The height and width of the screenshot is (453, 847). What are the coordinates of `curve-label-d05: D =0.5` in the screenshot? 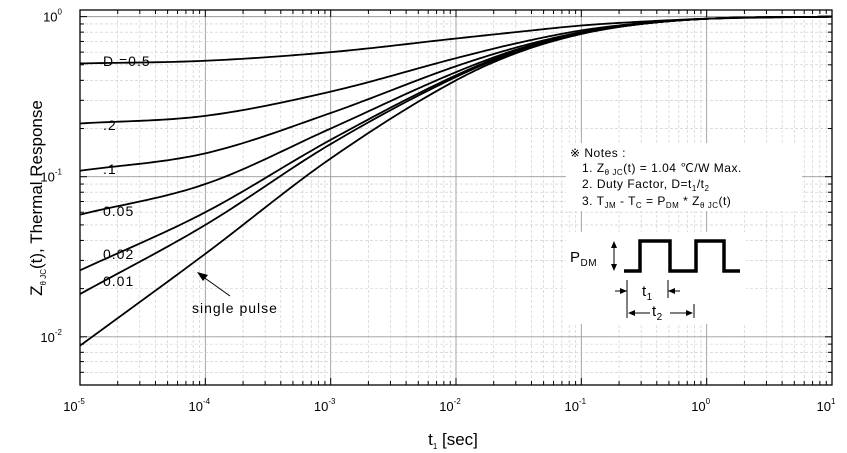 It's located at (127, 61).